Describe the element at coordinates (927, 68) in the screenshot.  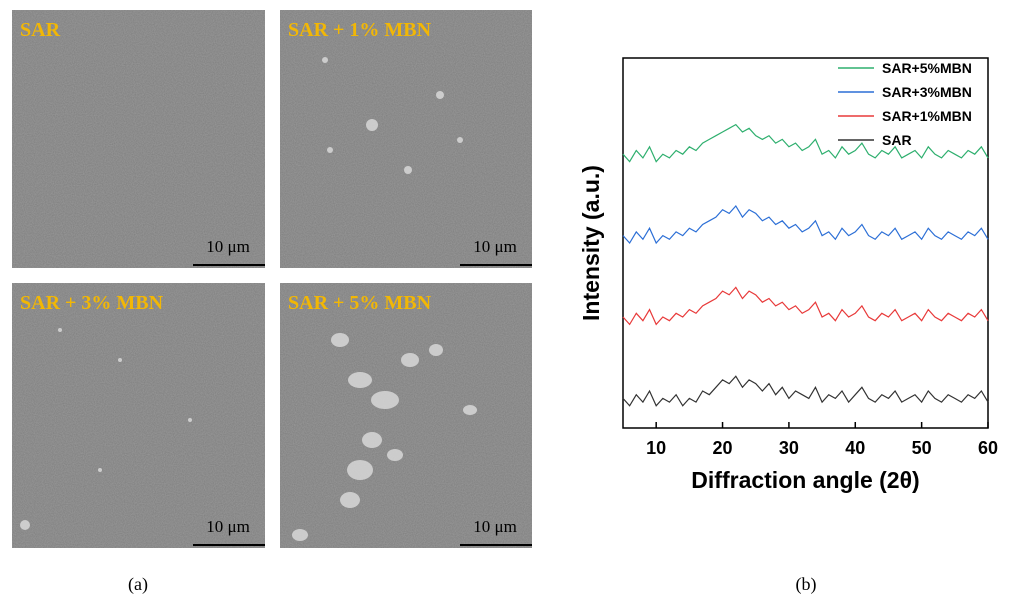
I see `legend-label: SAR+5%MBN` at that location.